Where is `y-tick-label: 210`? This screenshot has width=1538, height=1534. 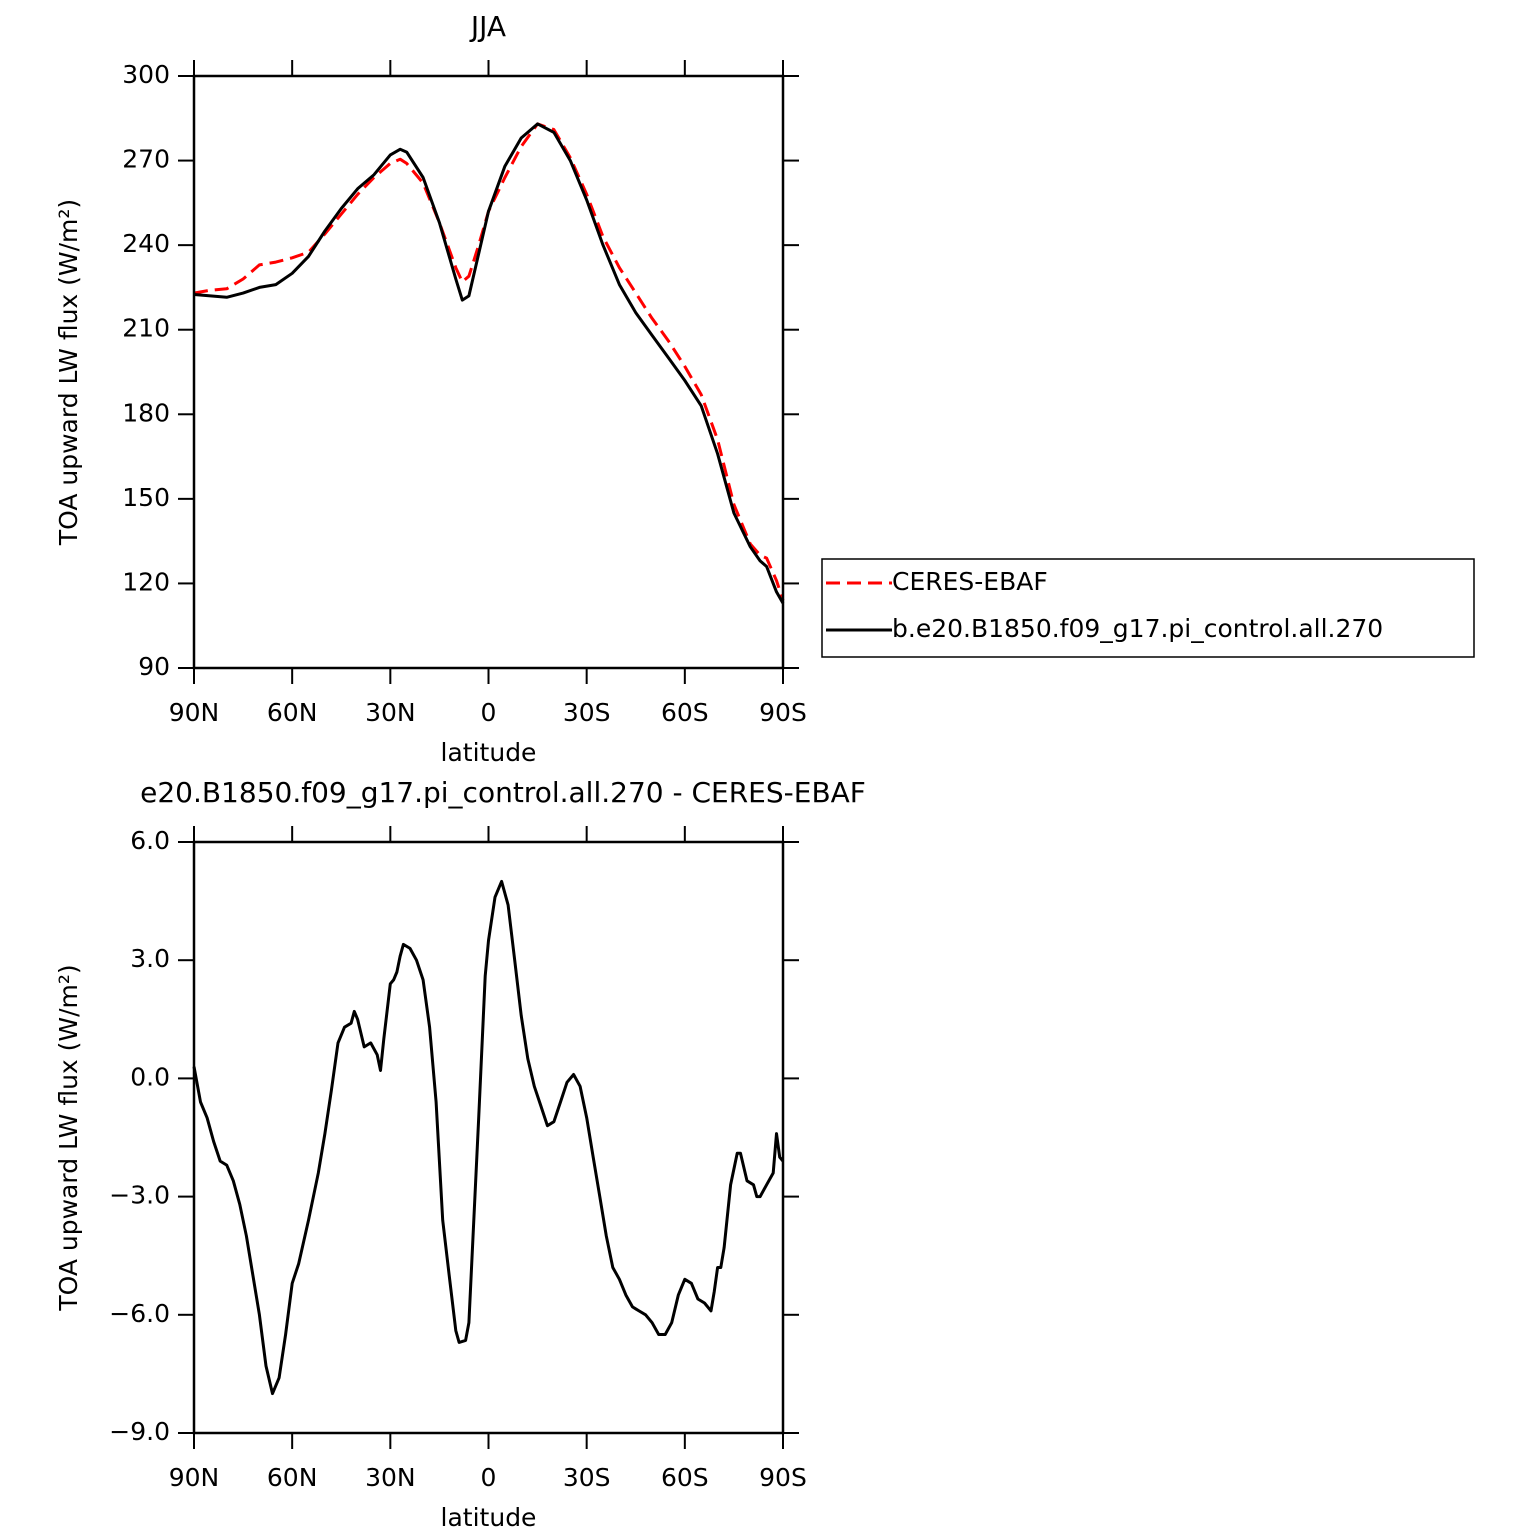 y-tick-label: 210 is located at coordinates (146, 328).